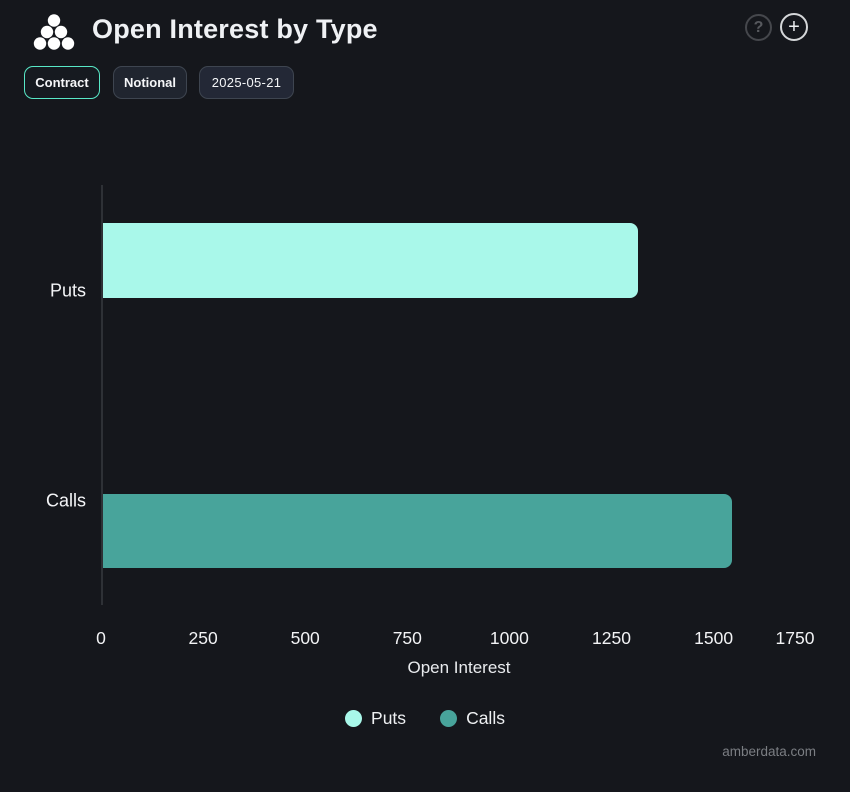 This screenshot has width=850, height=792. I want to click on x-tick-label: 250, so click(203, 638).